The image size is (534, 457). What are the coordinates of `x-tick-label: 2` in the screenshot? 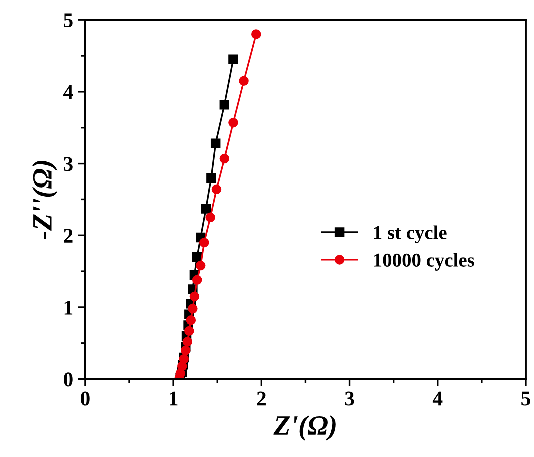 It's located at (261, 399).